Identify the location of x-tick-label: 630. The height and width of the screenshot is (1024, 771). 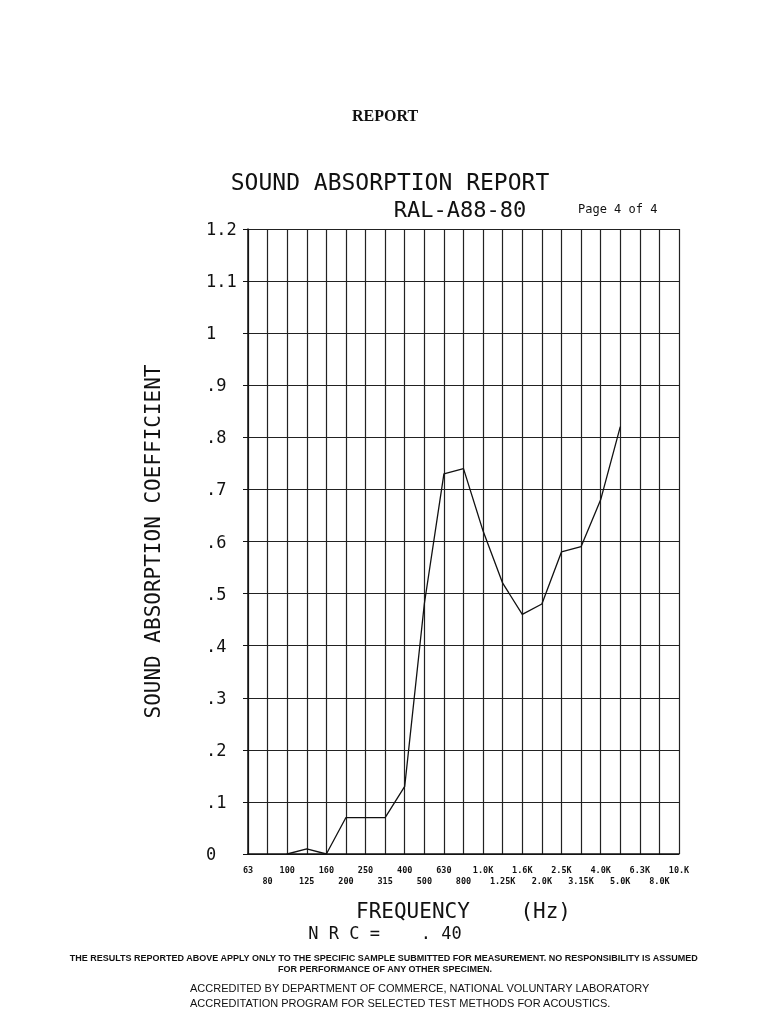
(444, 869).